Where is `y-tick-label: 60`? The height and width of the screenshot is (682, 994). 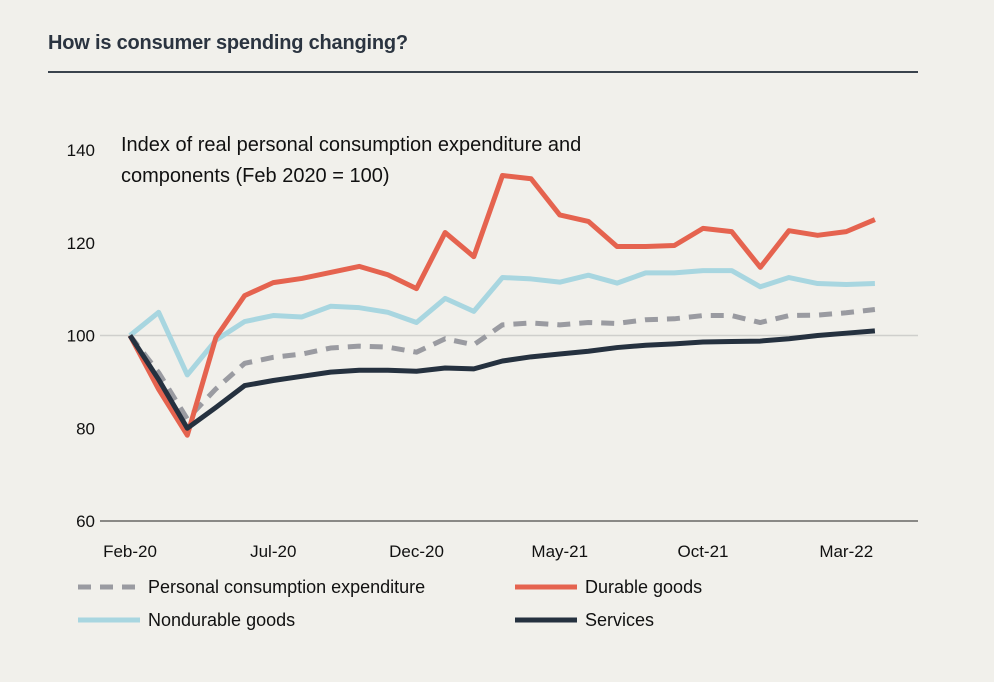
y-tick-label: 60 is located at coordinates (85, 521).